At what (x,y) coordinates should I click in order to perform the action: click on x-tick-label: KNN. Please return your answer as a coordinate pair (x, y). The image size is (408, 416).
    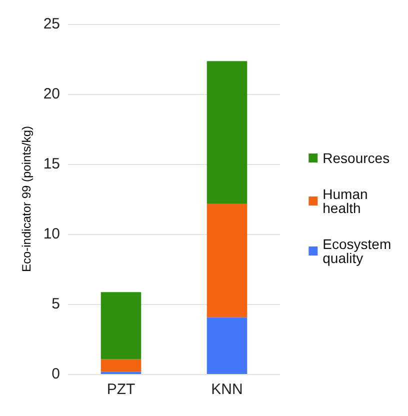
    Looking at the image, I should click on (227, 389).